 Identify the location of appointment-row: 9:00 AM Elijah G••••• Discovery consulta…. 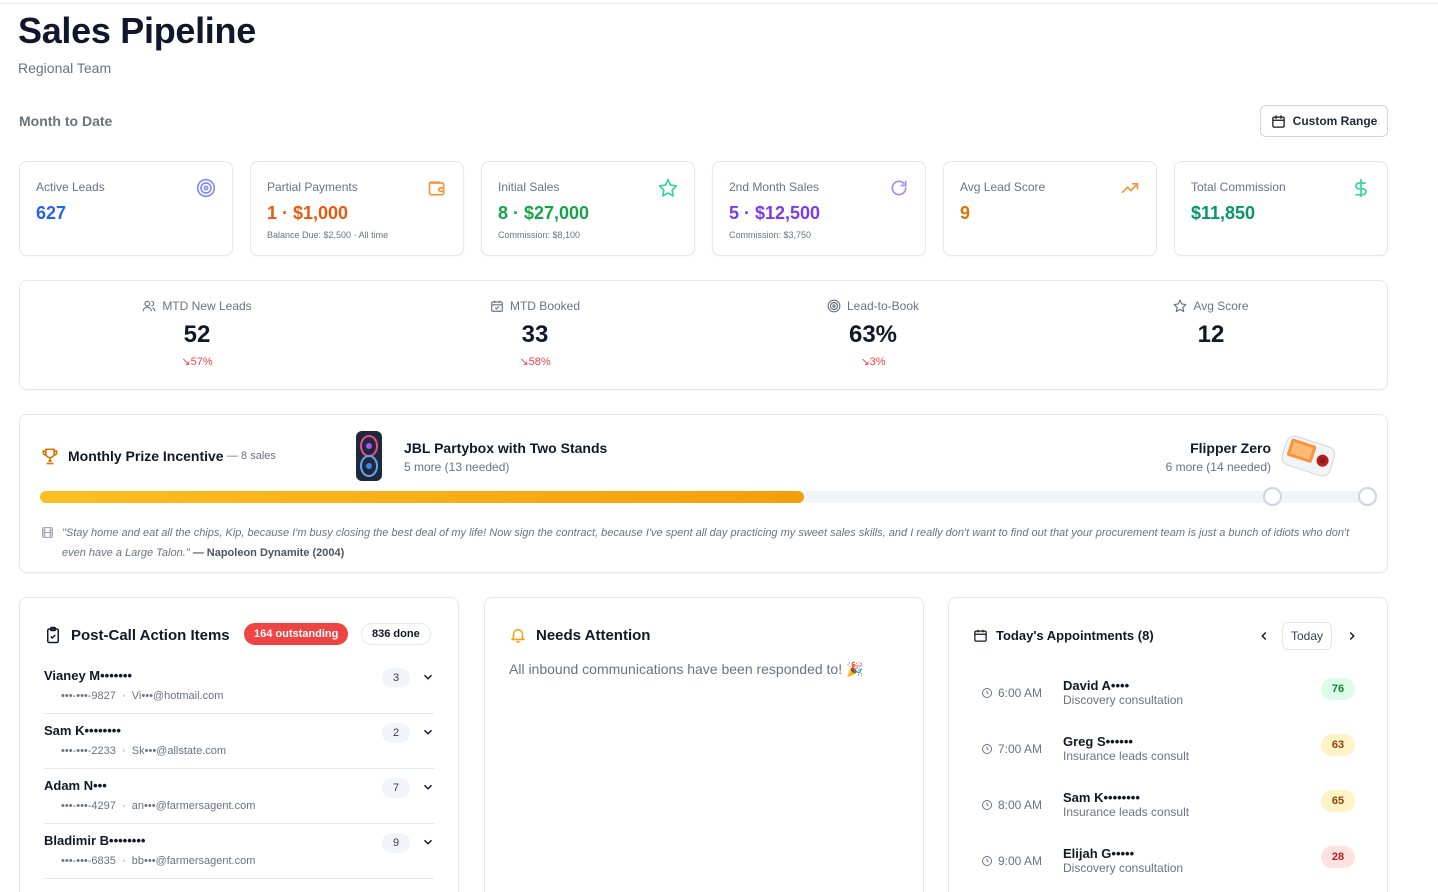
(1168, 867).